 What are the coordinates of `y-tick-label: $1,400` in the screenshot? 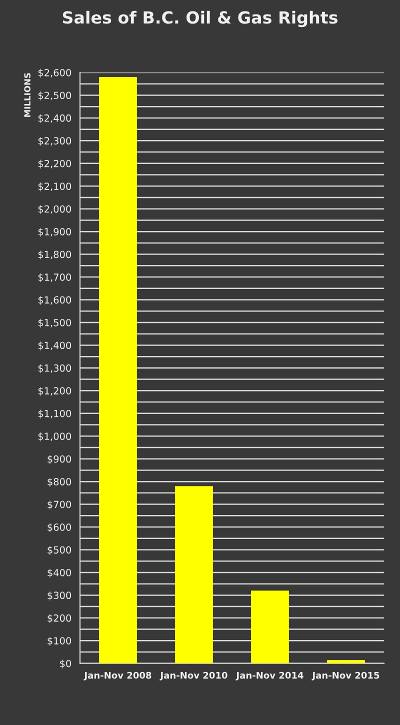 It's located at (55, 346).